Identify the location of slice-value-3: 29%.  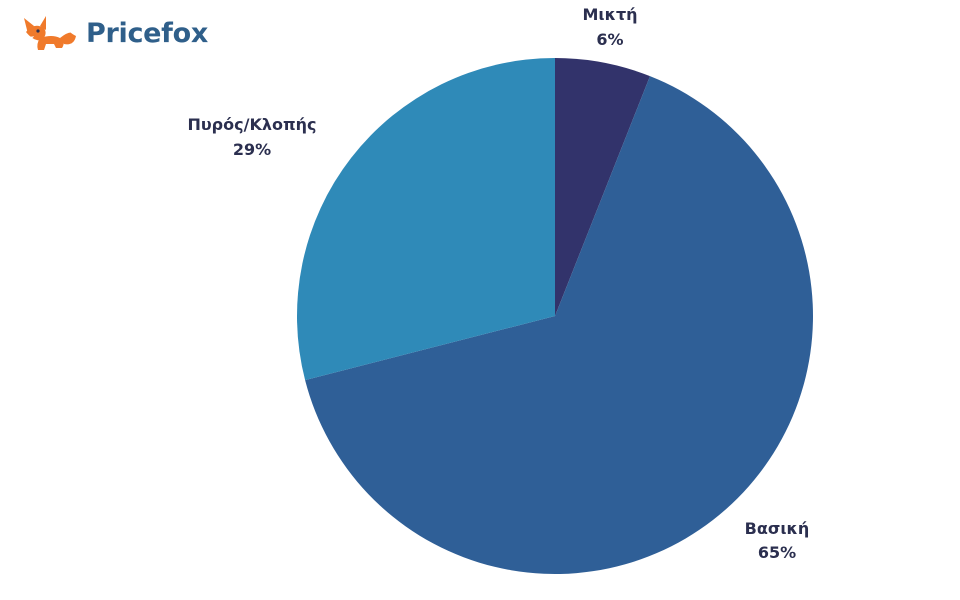
(252, 149).